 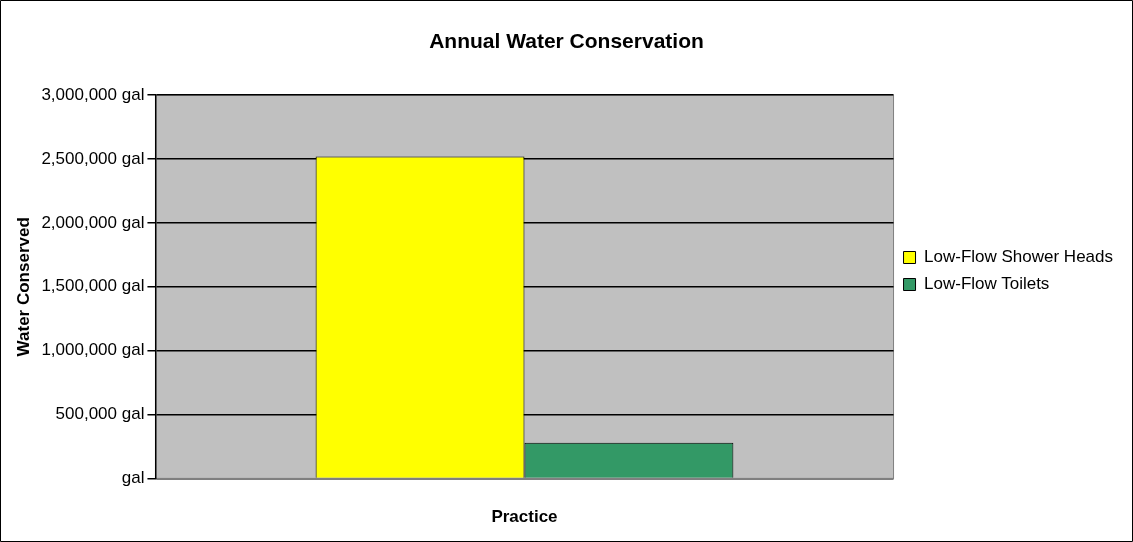 I want to click on y-tick-label: 1,500,000 gal, so click(x=93, y=286).